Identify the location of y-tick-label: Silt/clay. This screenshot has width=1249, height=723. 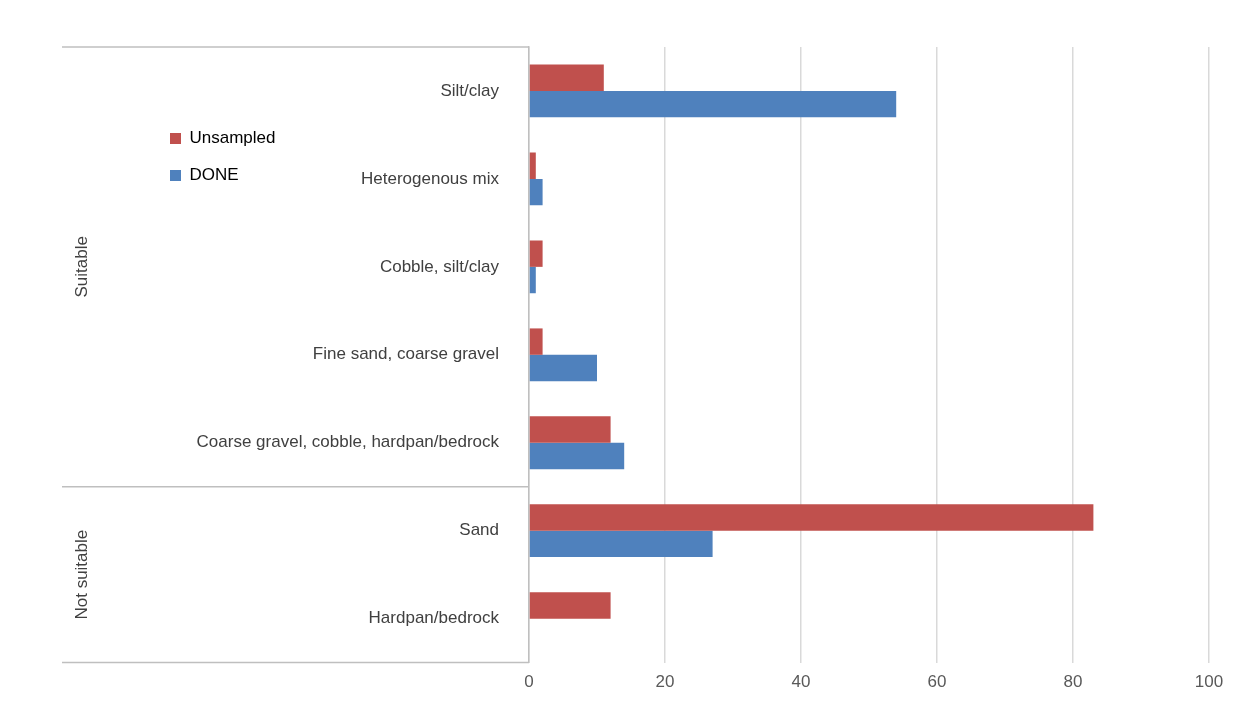
(470, 90).